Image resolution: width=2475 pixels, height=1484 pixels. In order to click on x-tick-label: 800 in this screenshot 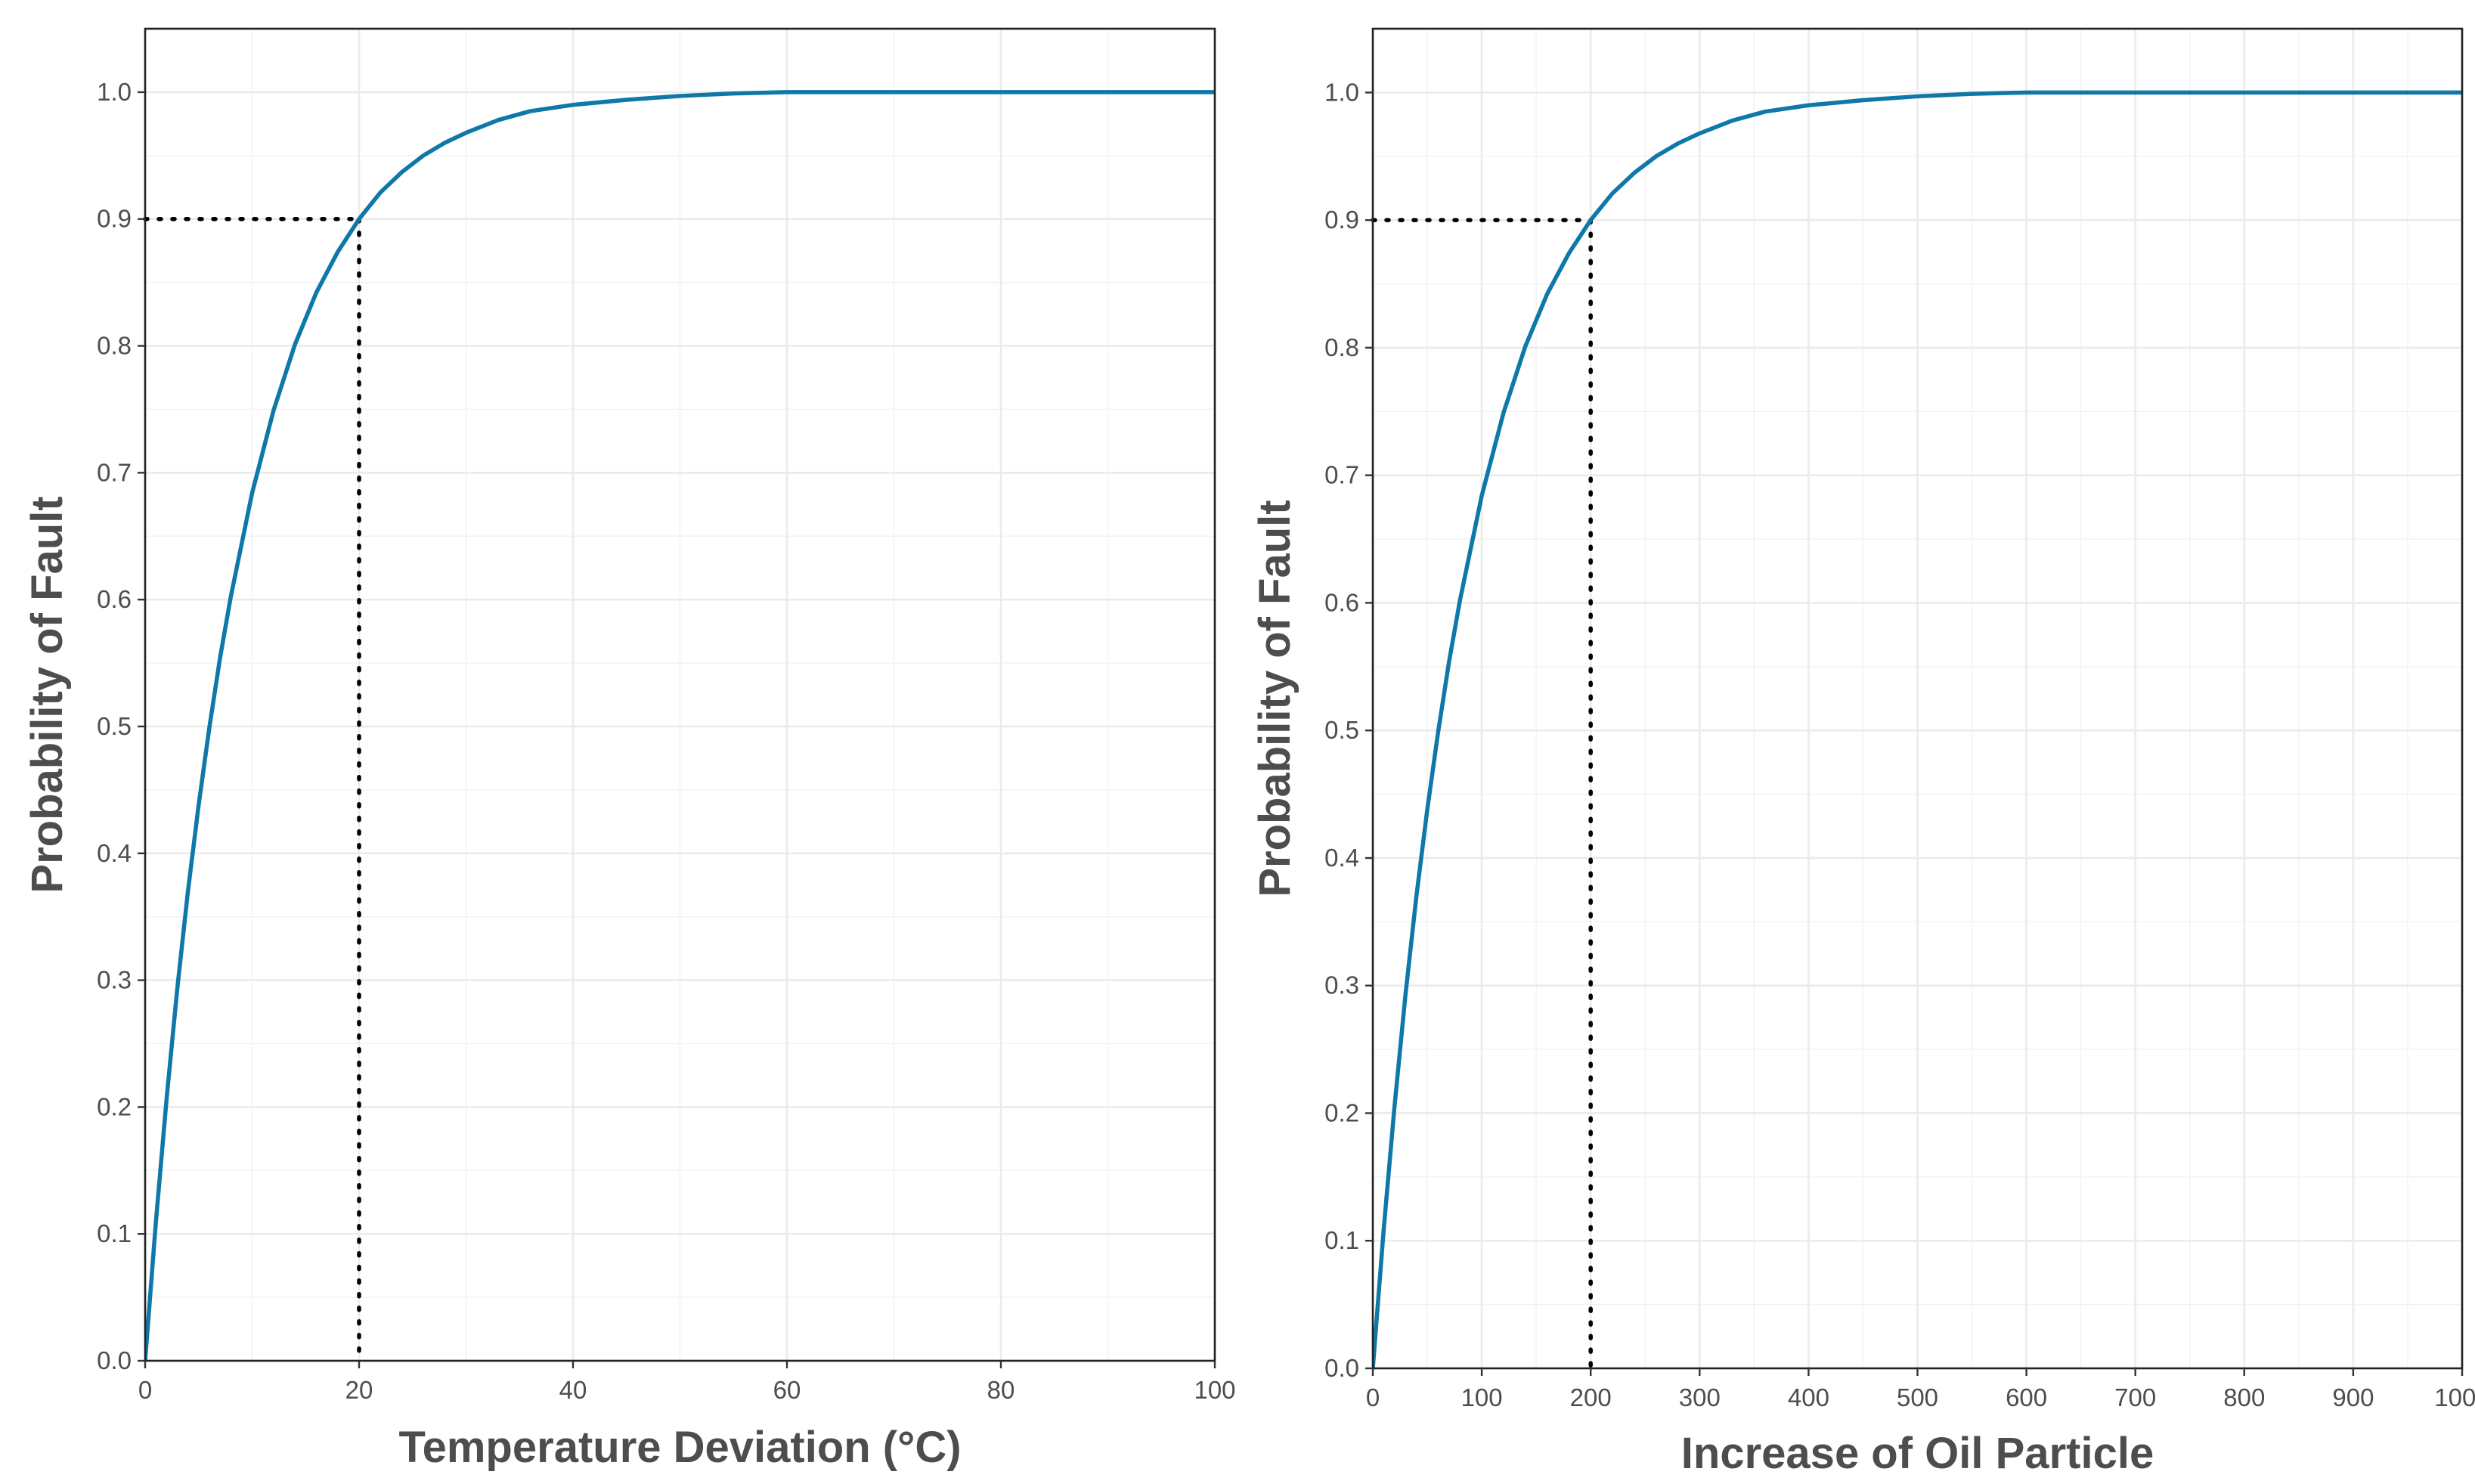, I will do `click(2244, 1397)`.